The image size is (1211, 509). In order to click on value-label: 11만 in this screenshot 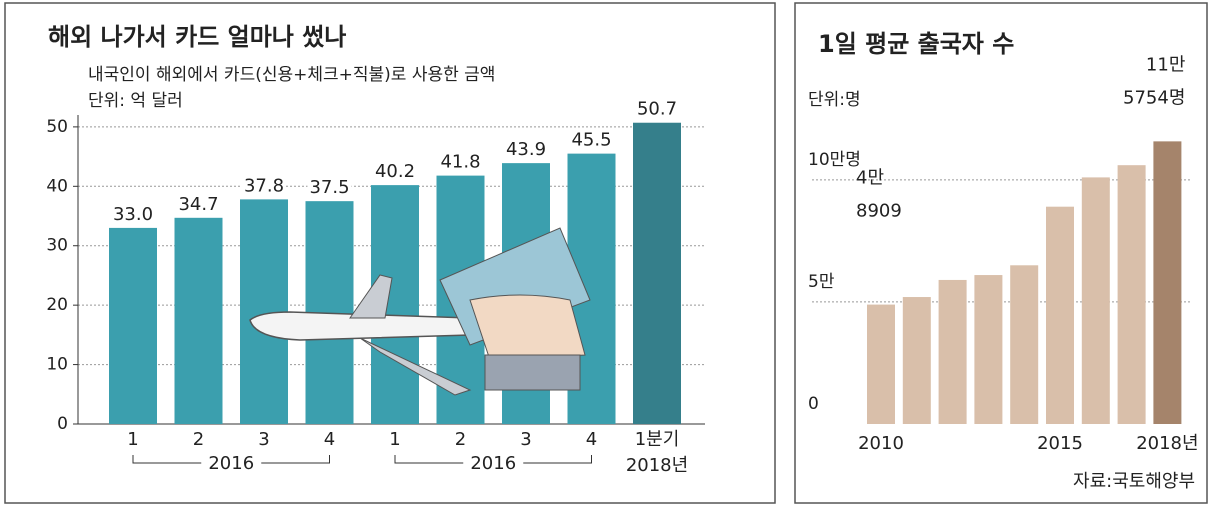, I will do `click(1165, 64)`.